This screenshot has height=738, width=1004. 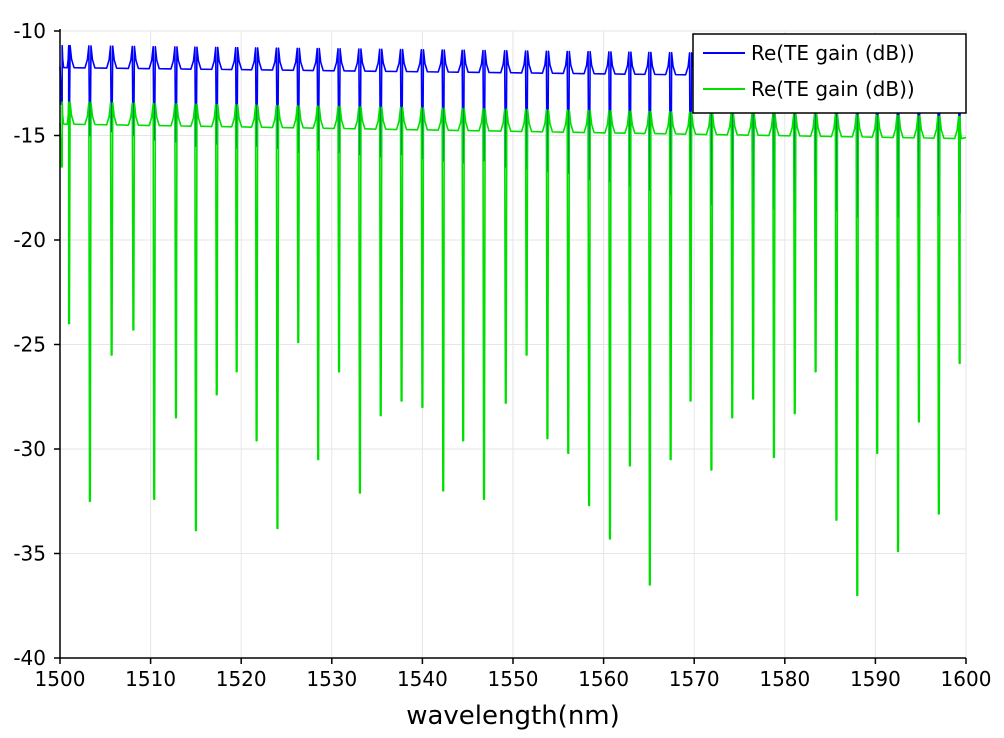 I want to click on y-tick-label: -25, so click(x=29, y=345).